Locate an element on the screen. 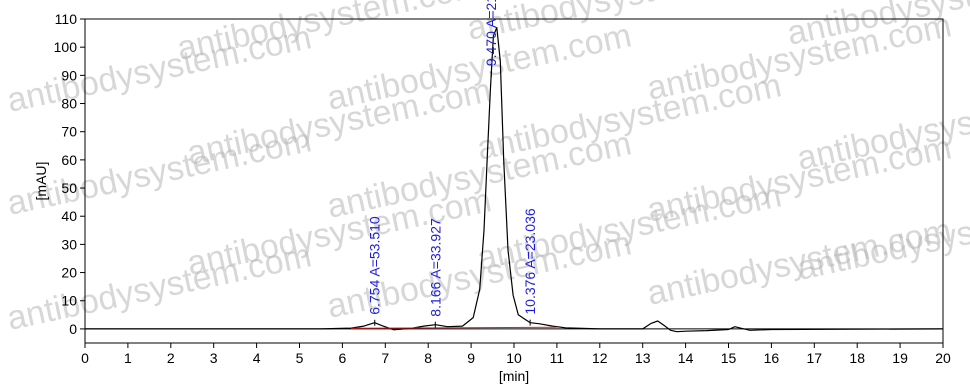 This screenshot has width=970, height=386. peak-label: 10.376 A=23.036 is located at coordinates (530, 261).